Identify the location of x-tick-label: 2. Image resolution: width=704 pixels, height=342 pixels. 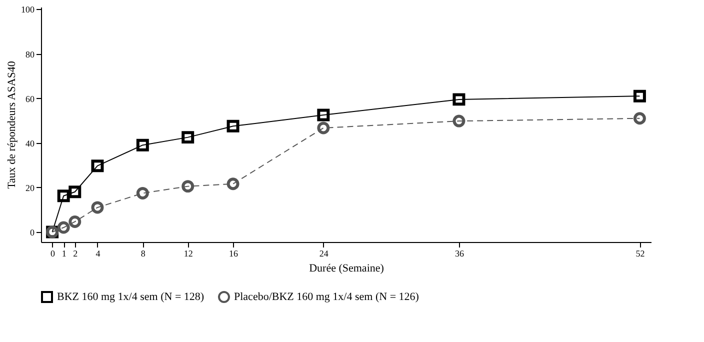
(75, 253).